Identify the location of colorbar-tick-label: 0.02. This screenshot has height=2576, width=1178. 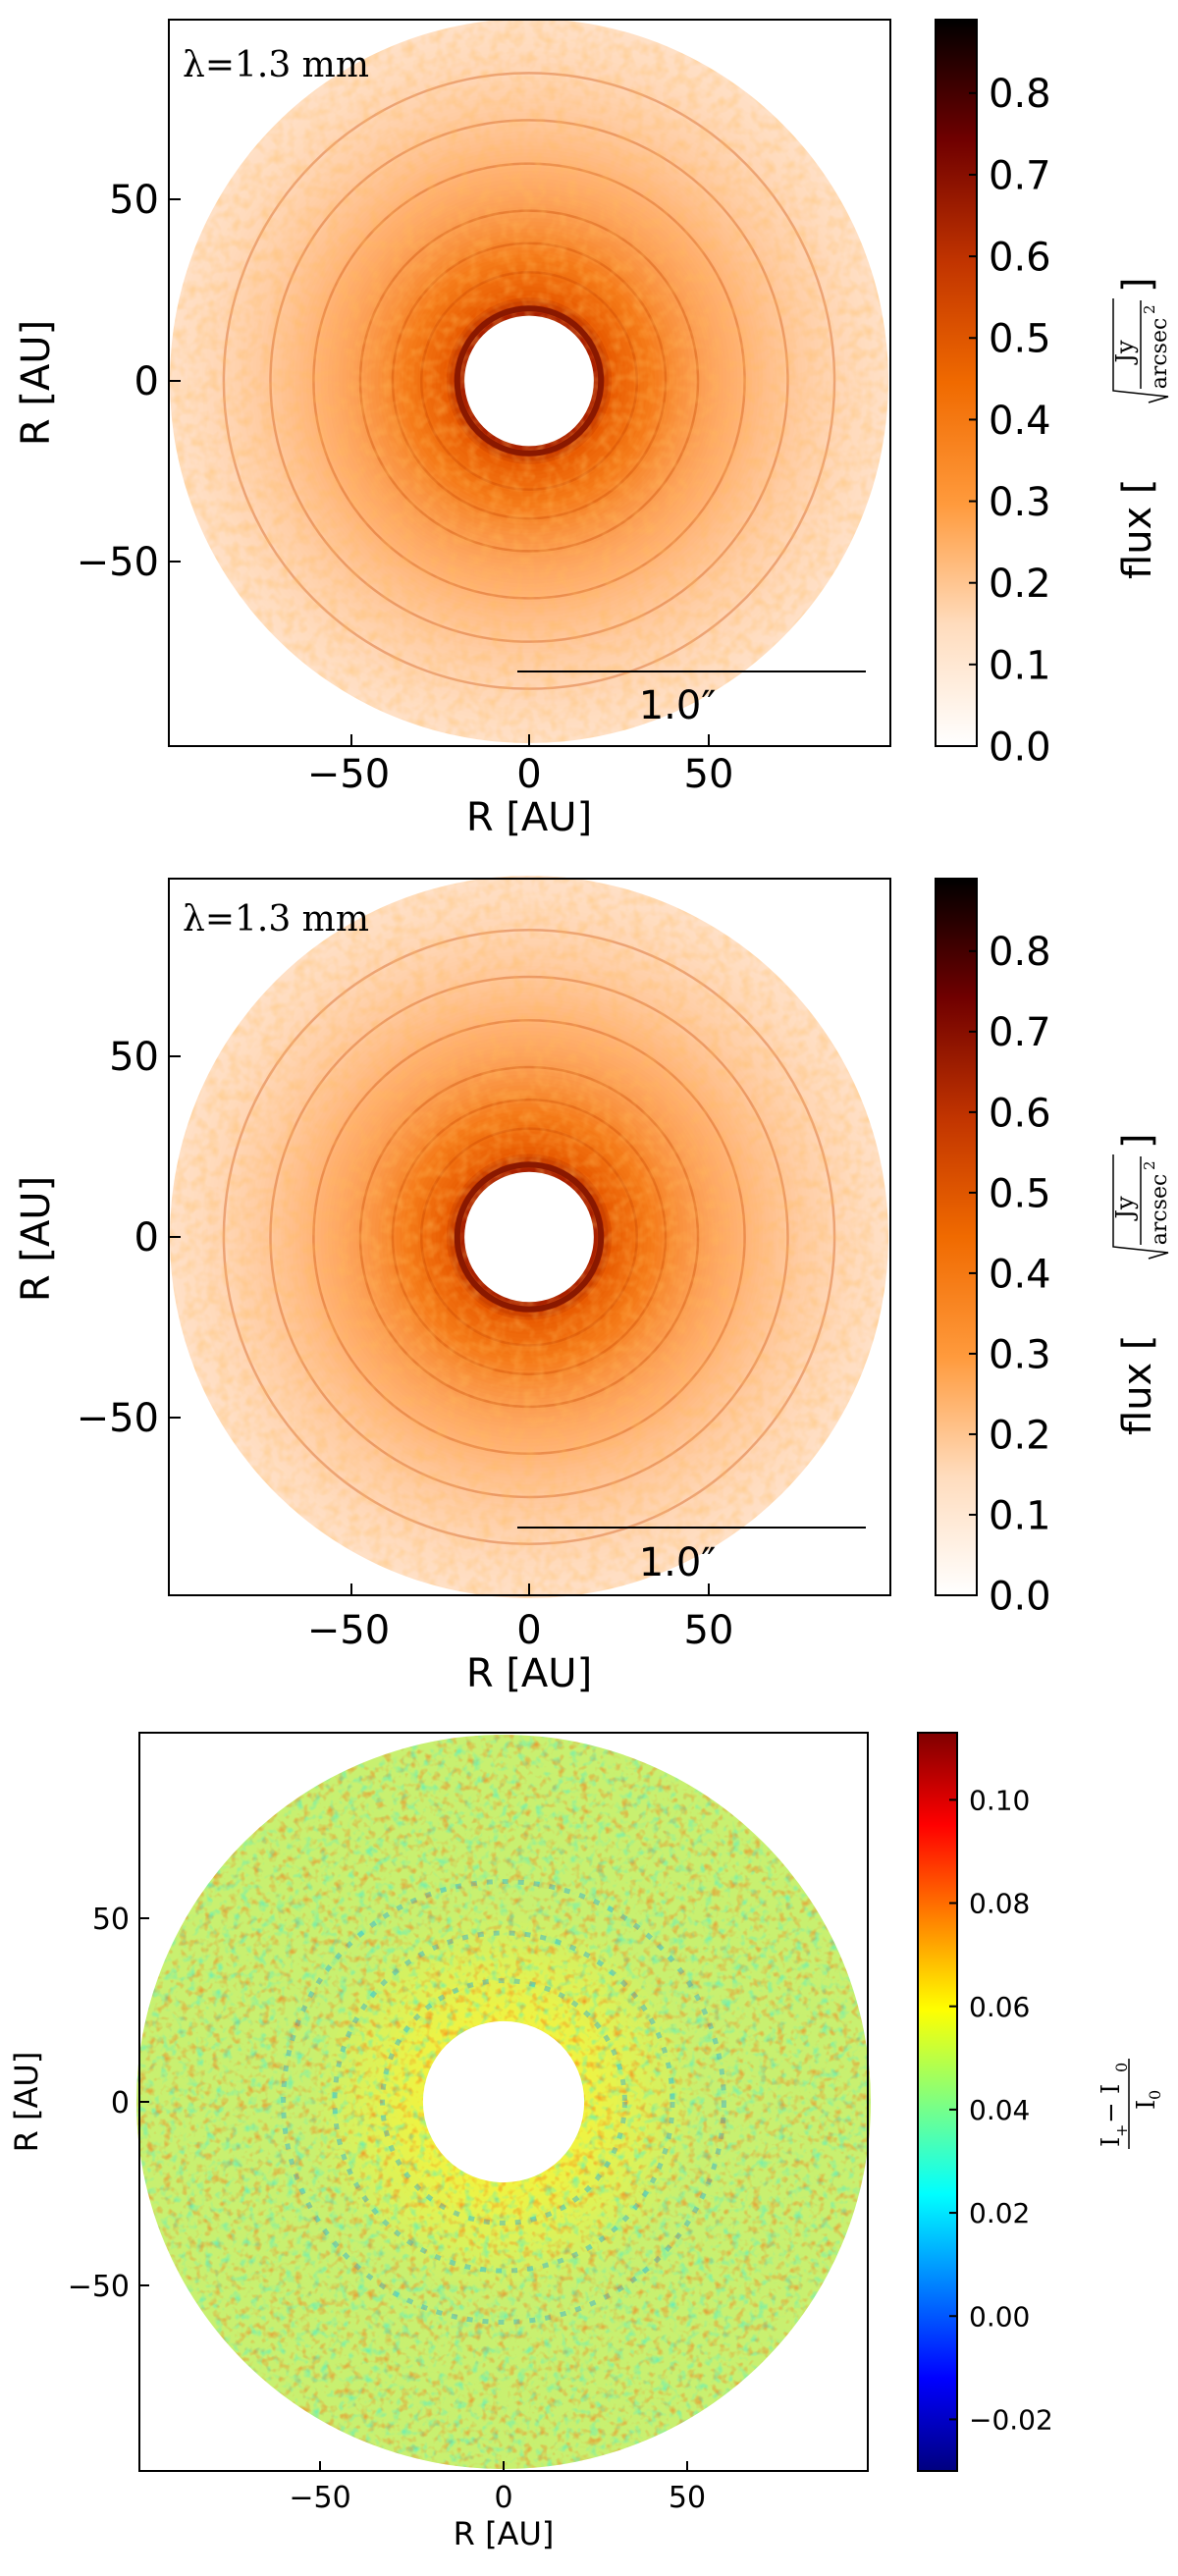
(999, 2213).